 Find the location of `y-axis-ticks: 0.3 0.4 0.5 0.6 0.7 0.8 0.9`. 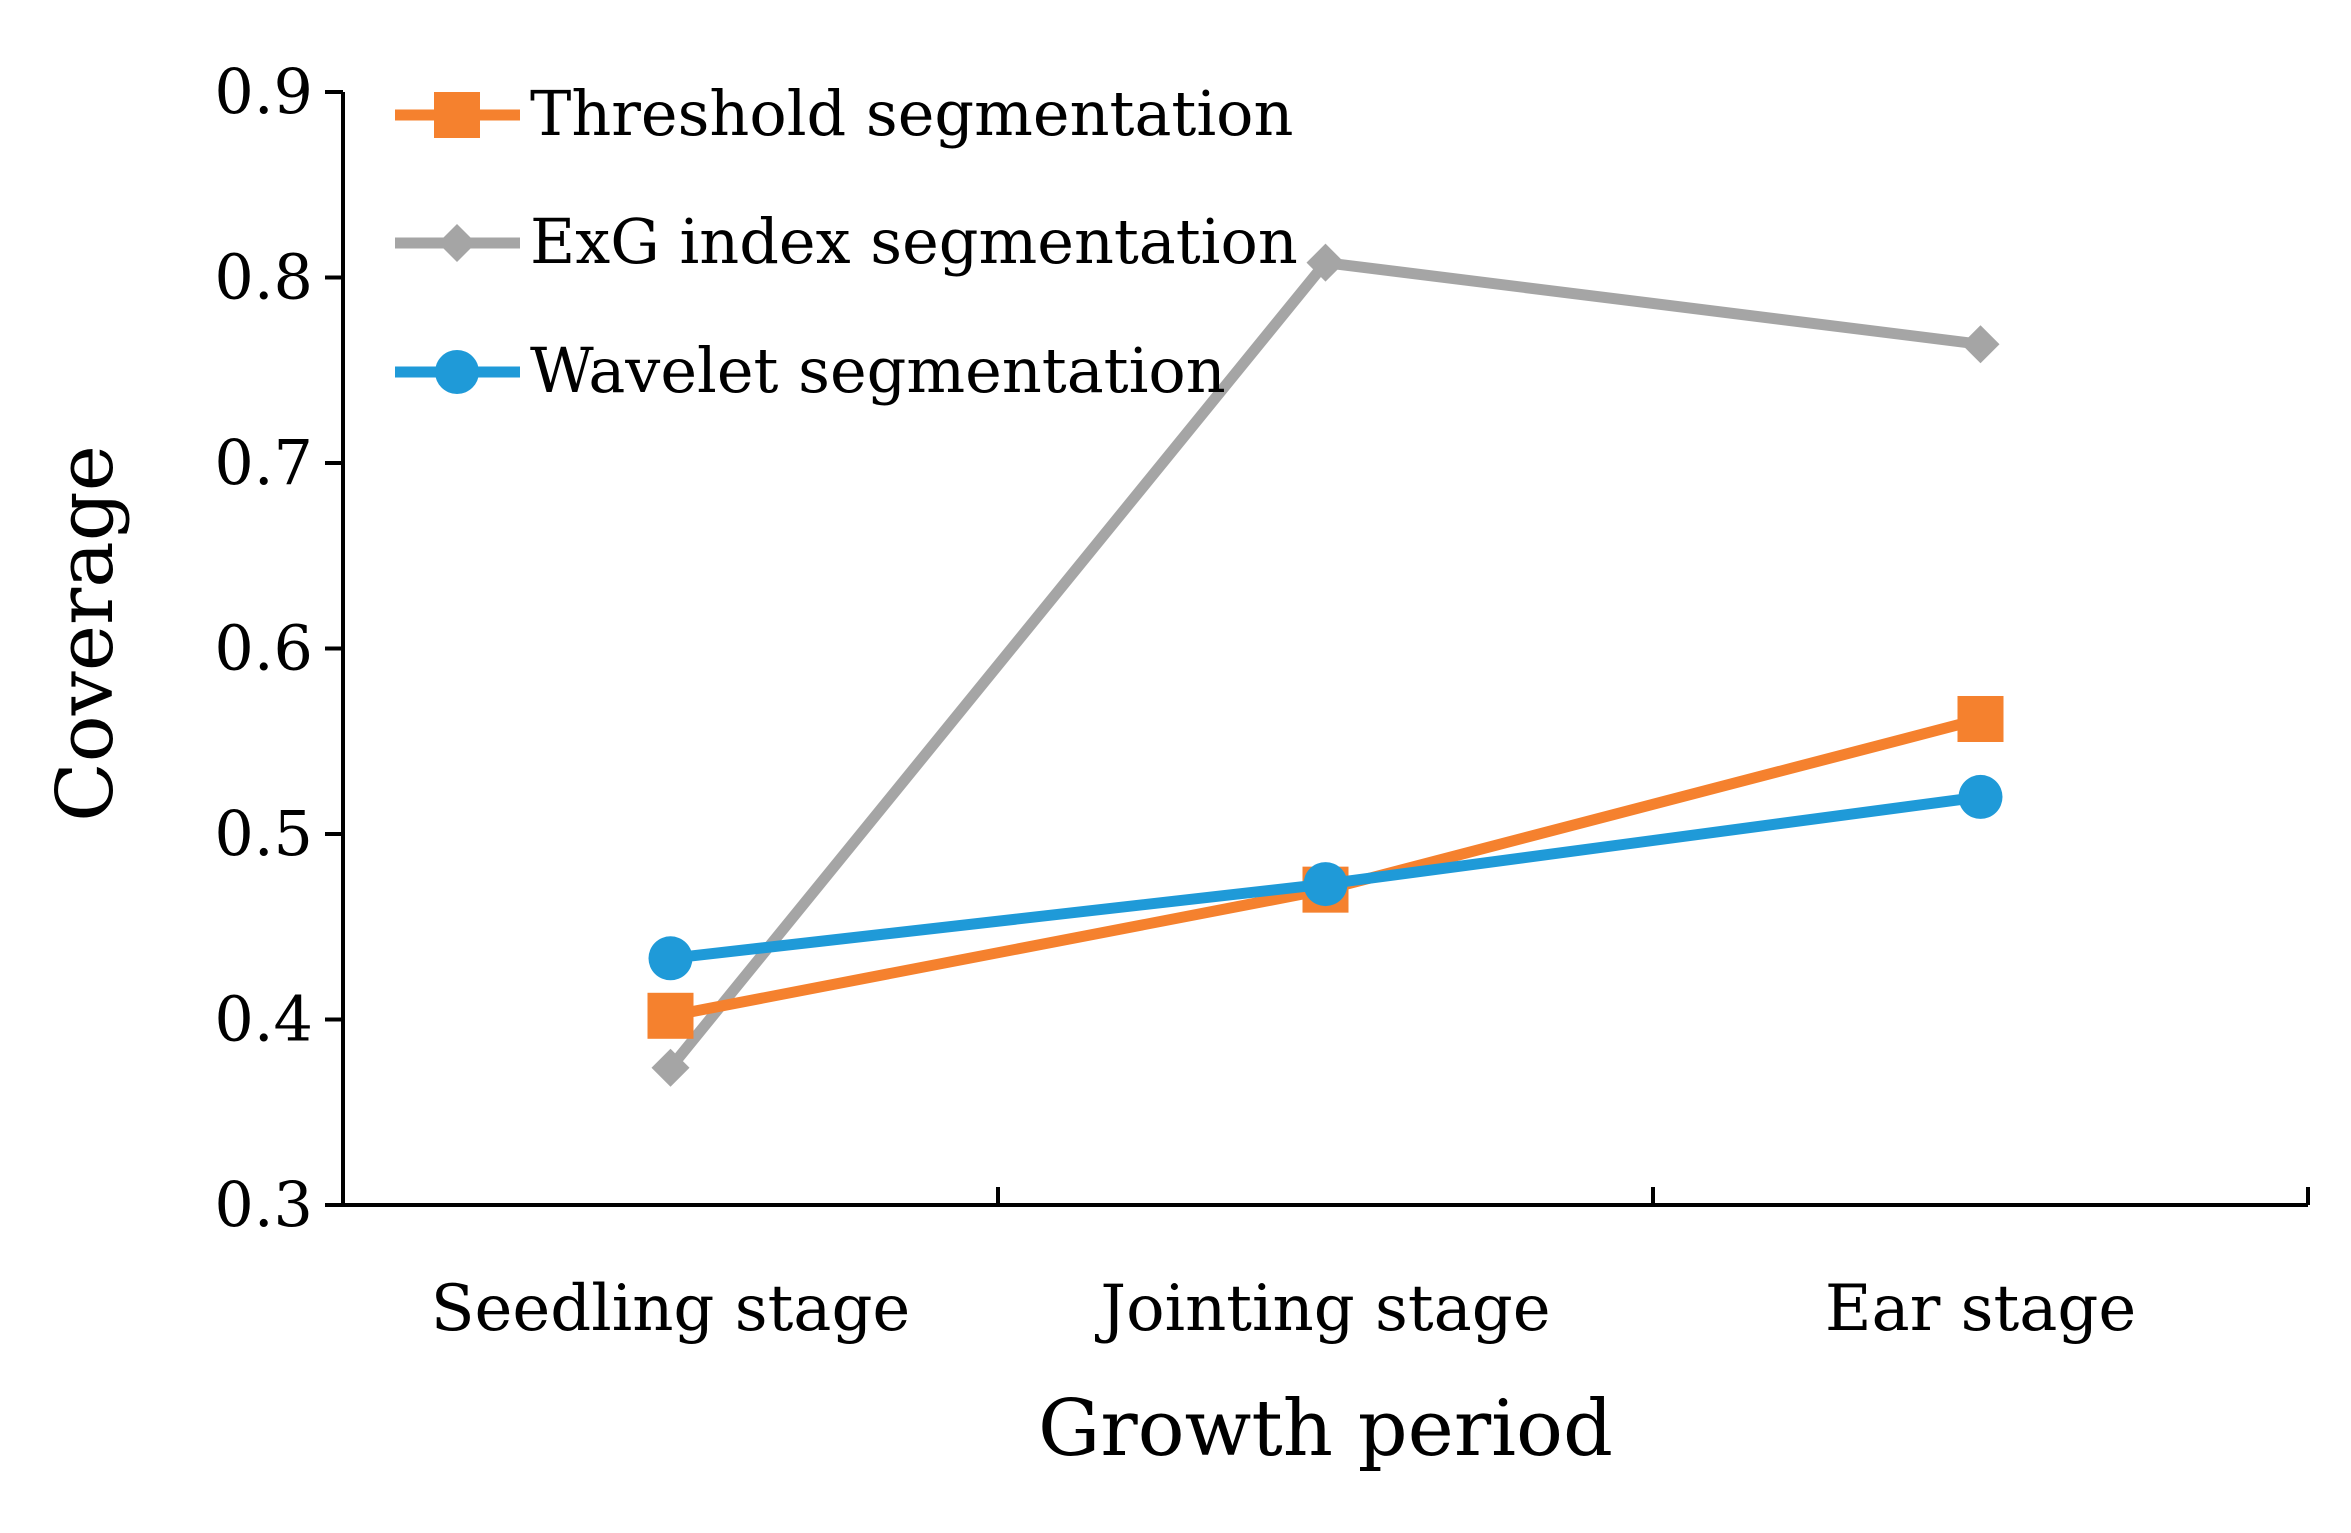

y-axis-ticks: 0.3 0.4 0.5 0.6 0.7 0.8 0.9 is located at coordinates (278, 648).